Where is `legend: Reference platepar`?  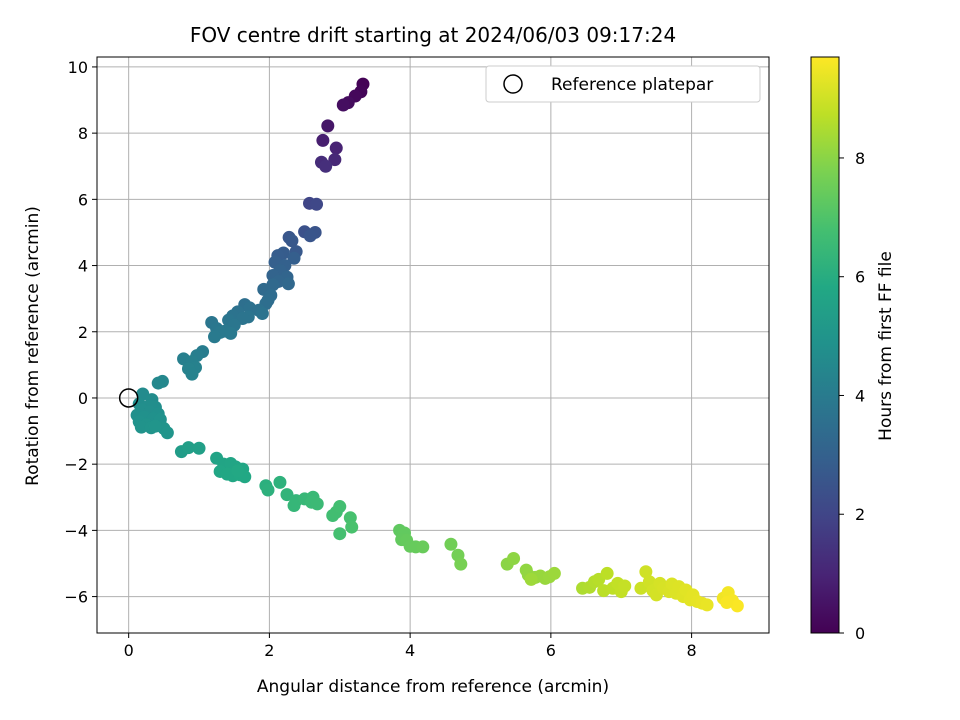 legend: Reference platepar is located at coordinates (623, 84).